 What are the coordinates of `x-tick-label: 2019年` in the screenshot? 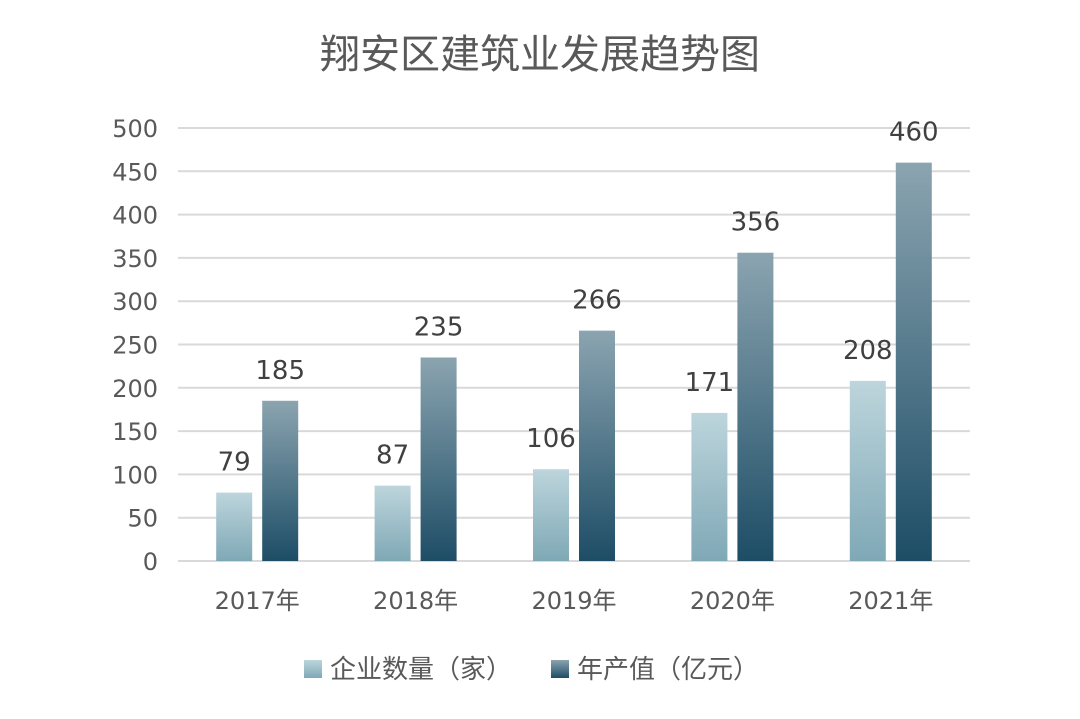 It's located at (573, 601).